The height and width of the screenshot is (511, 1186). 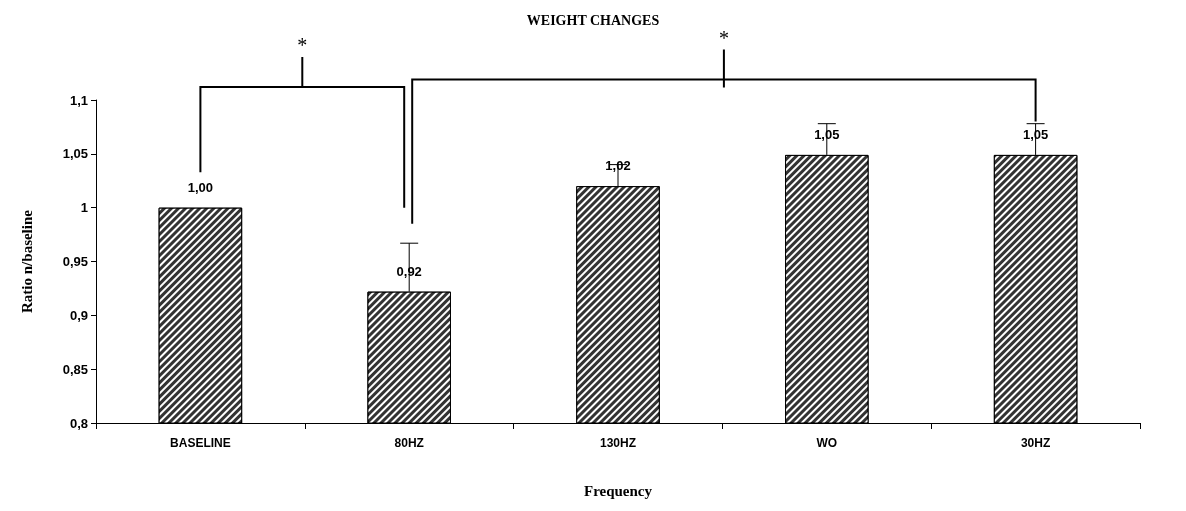 What do you see at coordinates (75, 369) in the screenshot?
I see `y-tick-label: 0,85` at bounding box center [75, 369].